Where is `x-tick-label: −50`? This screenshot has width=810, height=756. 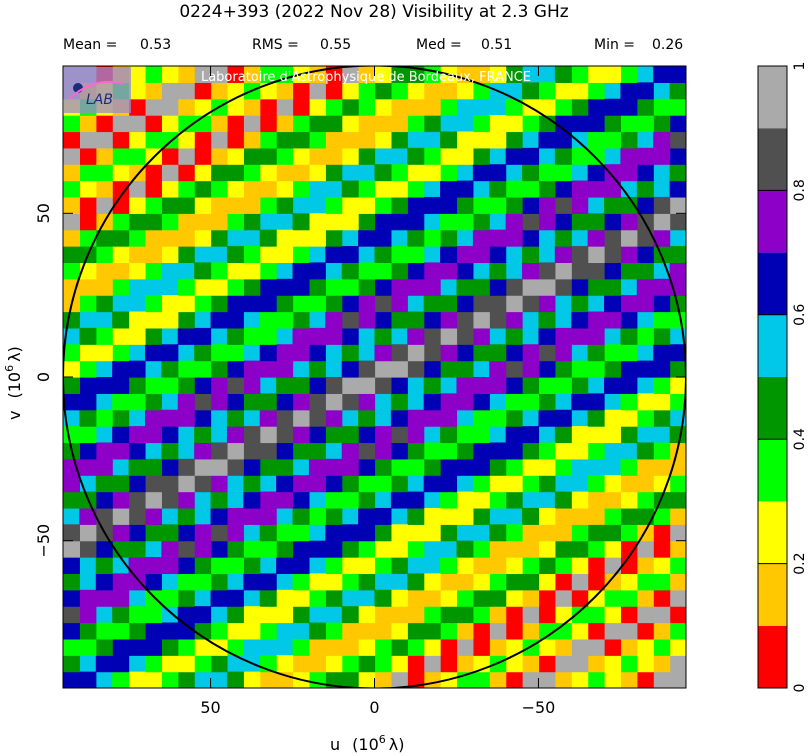
x-tick-label: −50 is located at coordinates (539, 707).